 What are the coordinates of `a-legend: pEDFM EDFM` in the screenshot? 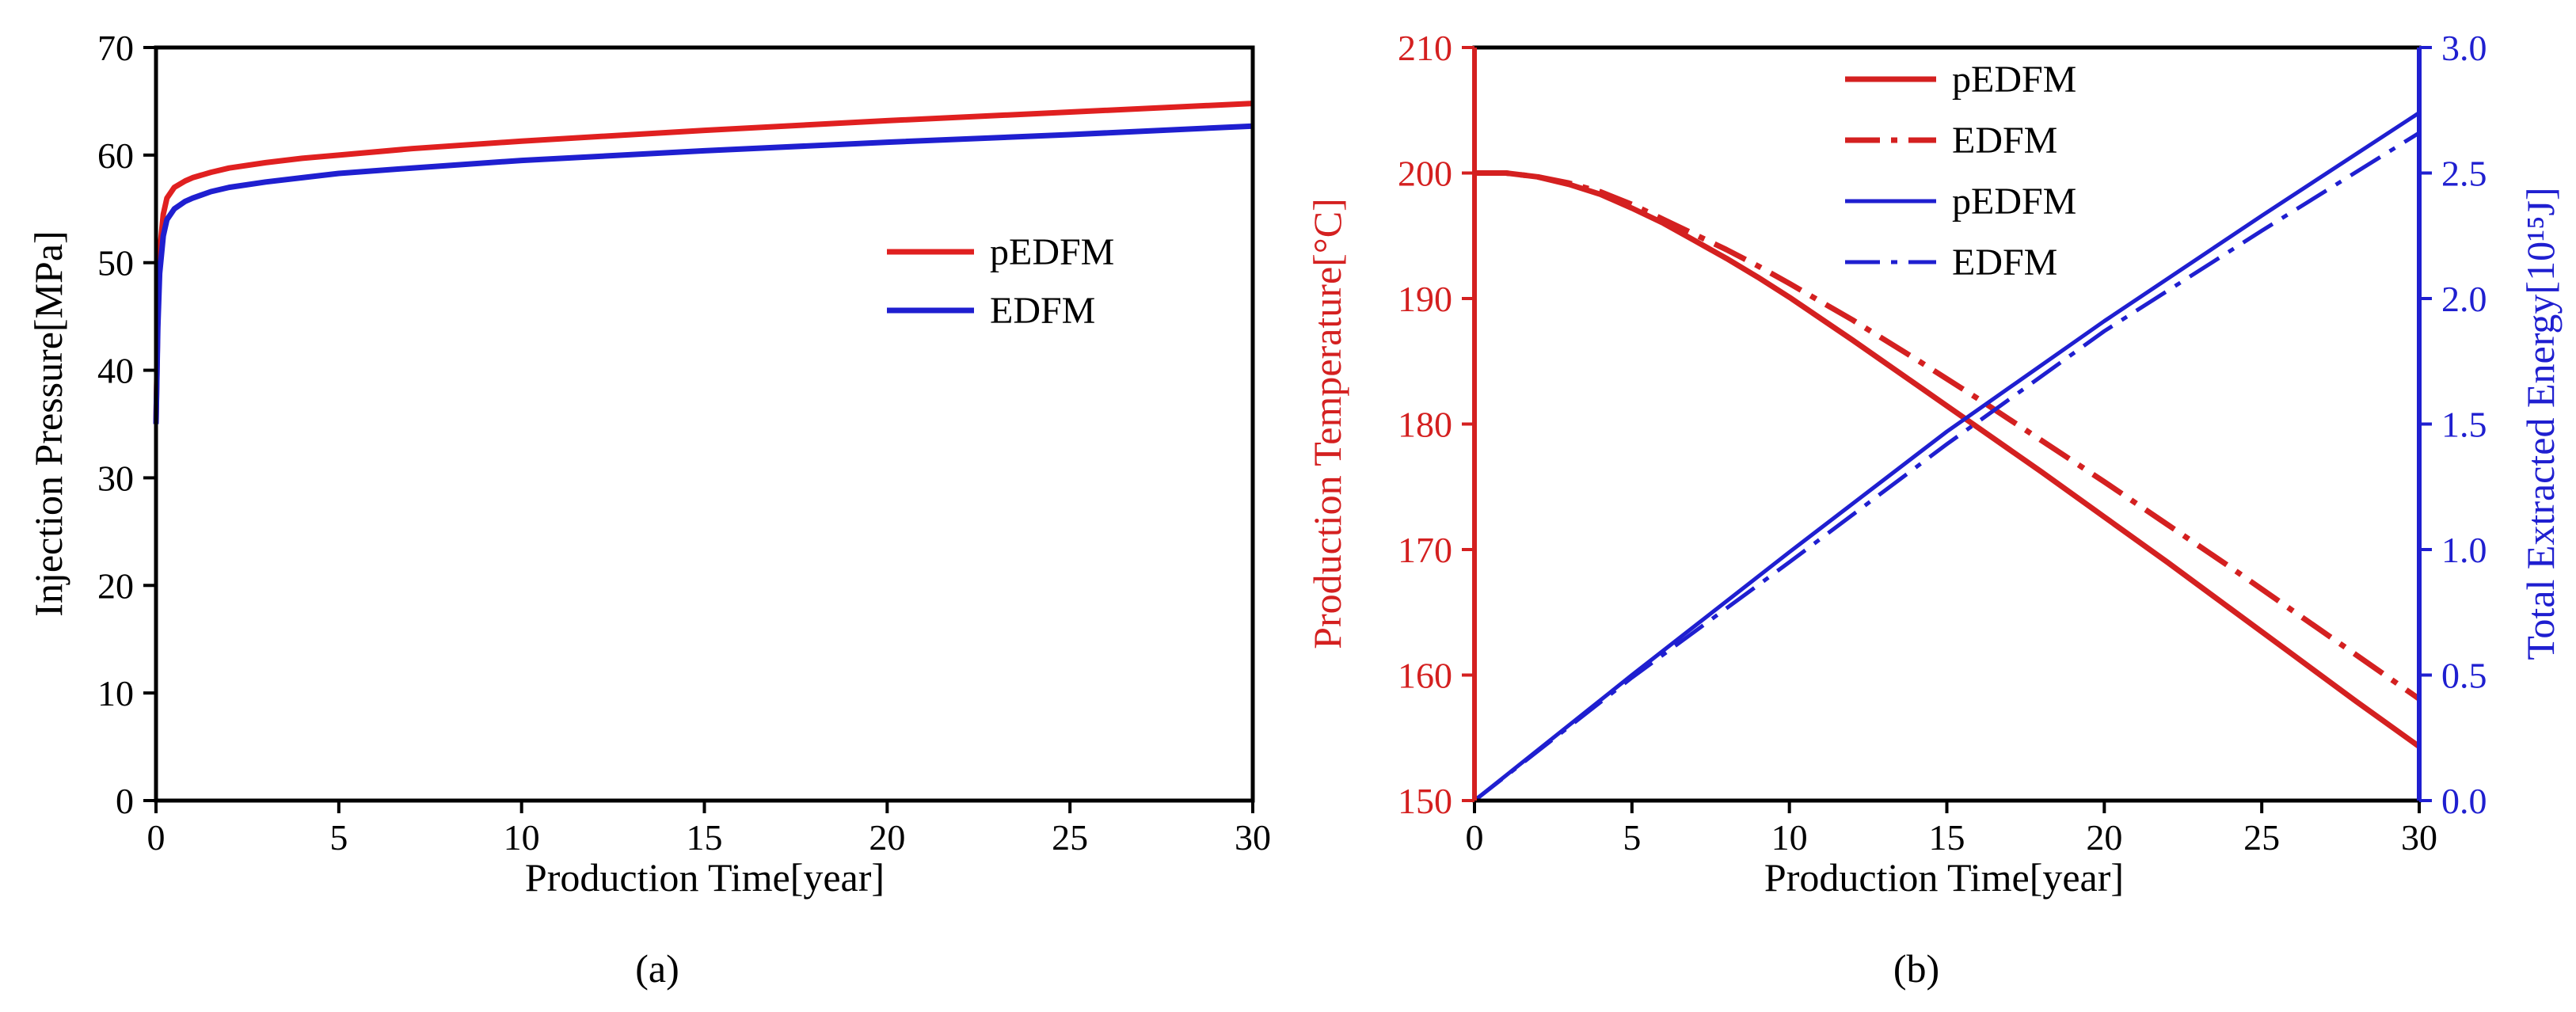 It's located at (1000, 281).